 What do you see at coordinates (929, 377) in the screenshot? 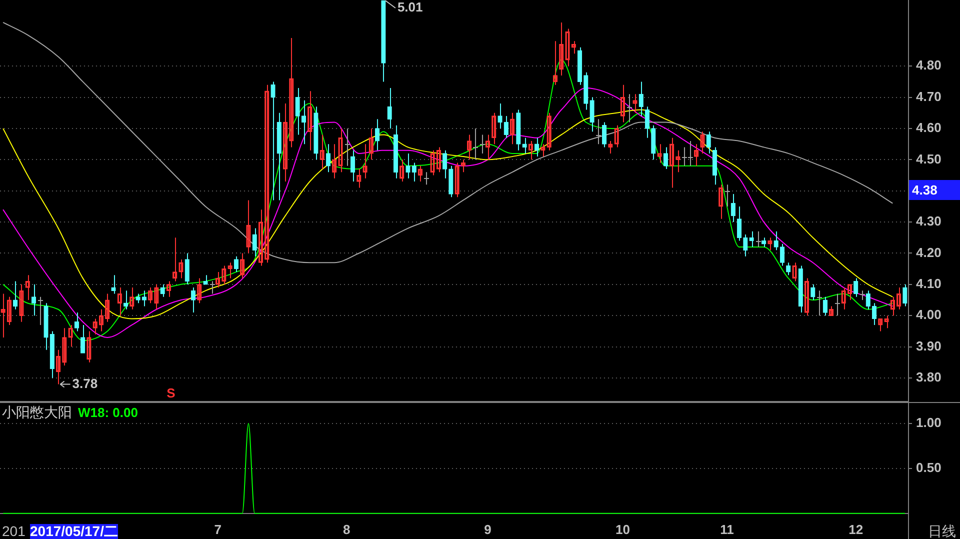
I see `y-tick-label: 3.80` at bounding box center [929, 377].